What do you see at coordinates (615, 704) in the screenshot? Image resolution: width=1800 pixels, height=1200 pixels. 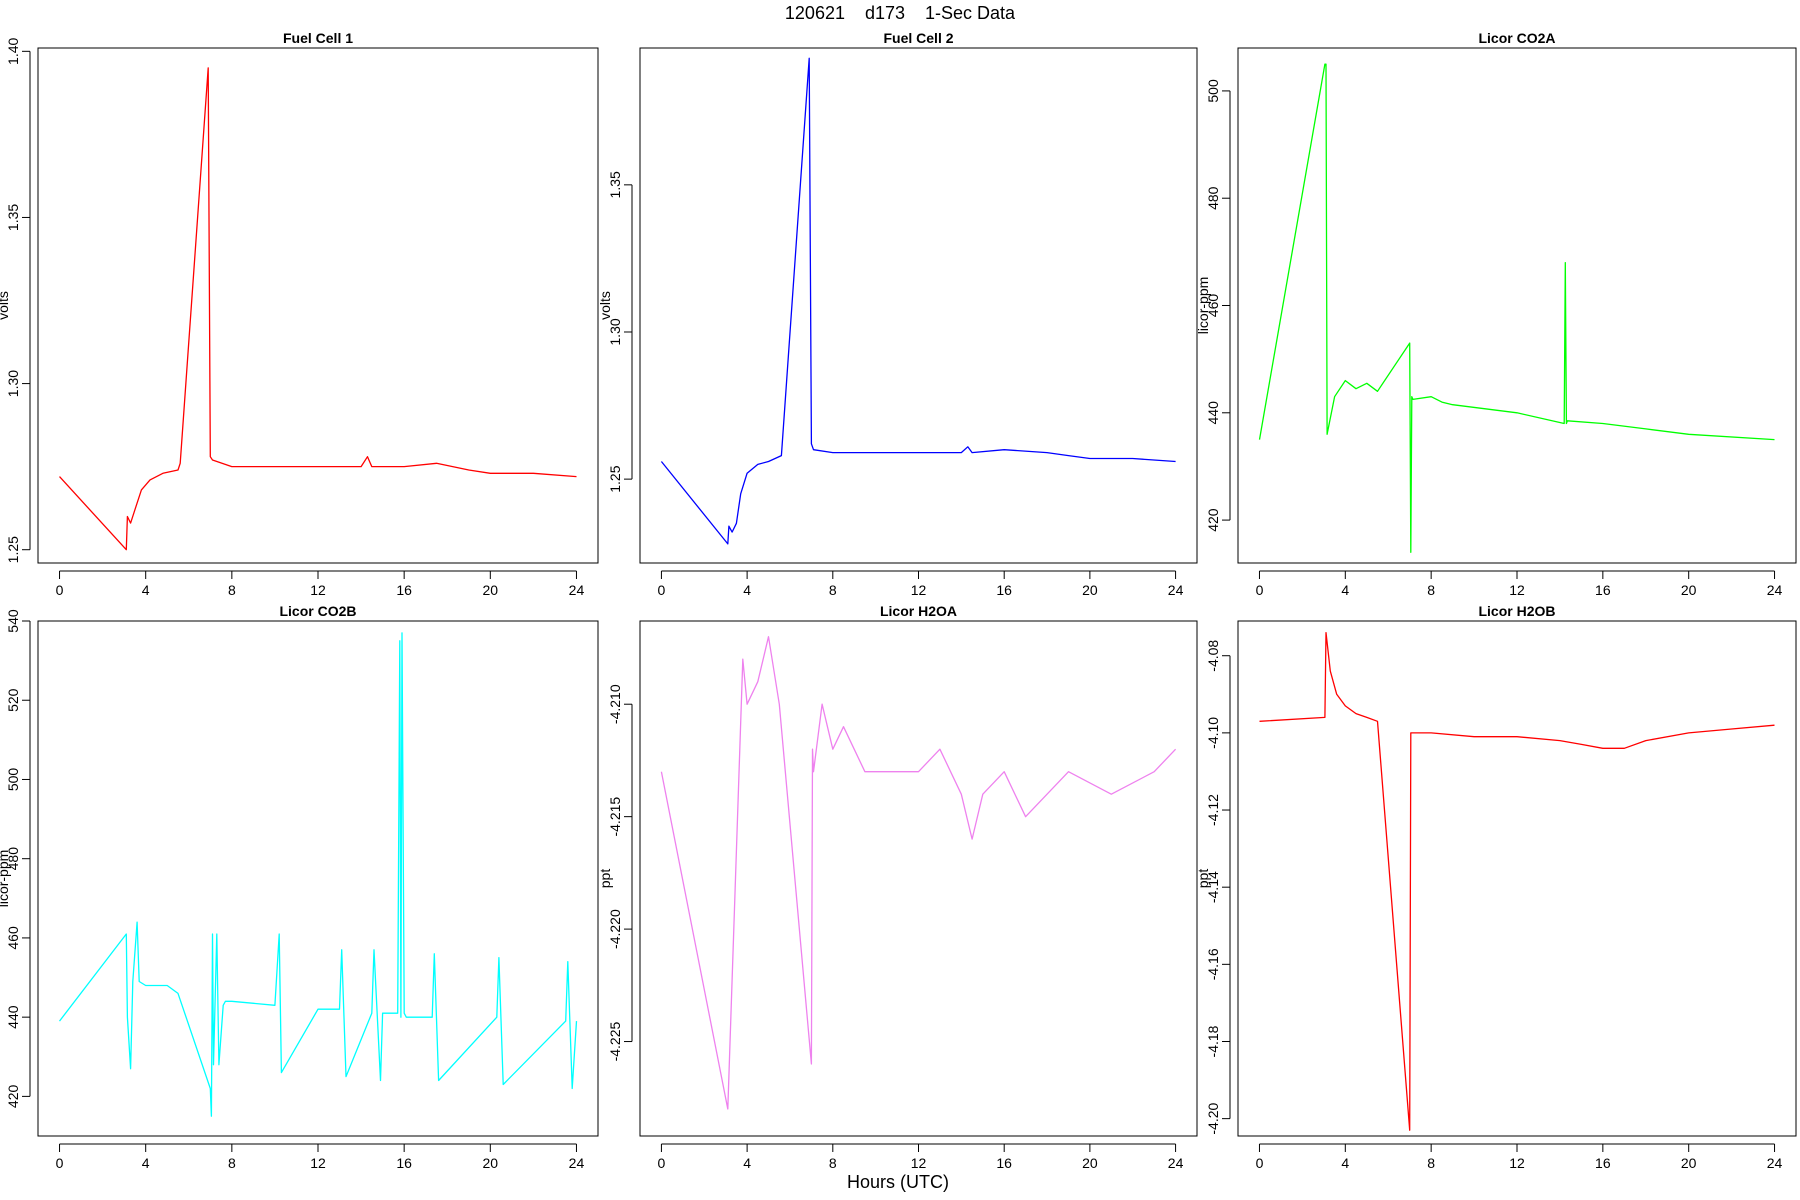 I see `y-tick-label: -4.210` at bounding box center [615, 704].